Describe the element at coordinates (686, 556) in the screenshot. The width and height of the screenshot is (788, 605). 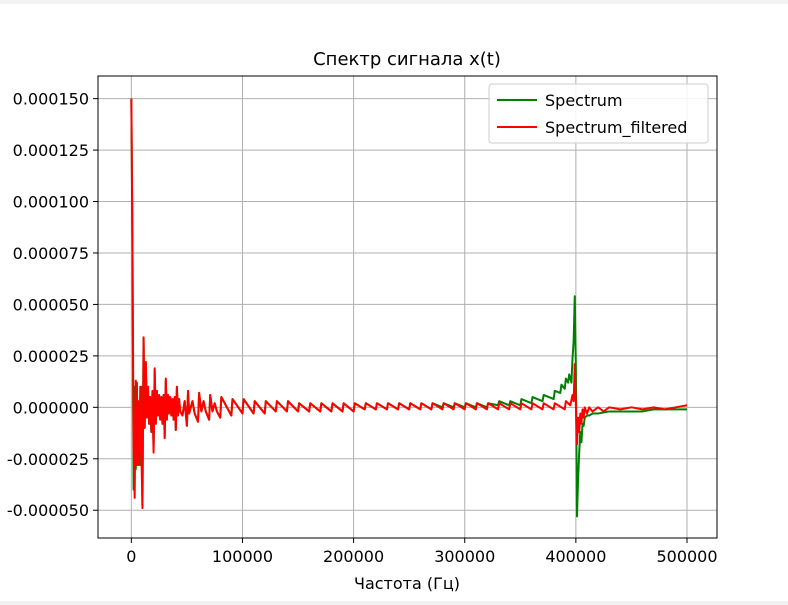
I see `x-tick-label: 500000` at that location.